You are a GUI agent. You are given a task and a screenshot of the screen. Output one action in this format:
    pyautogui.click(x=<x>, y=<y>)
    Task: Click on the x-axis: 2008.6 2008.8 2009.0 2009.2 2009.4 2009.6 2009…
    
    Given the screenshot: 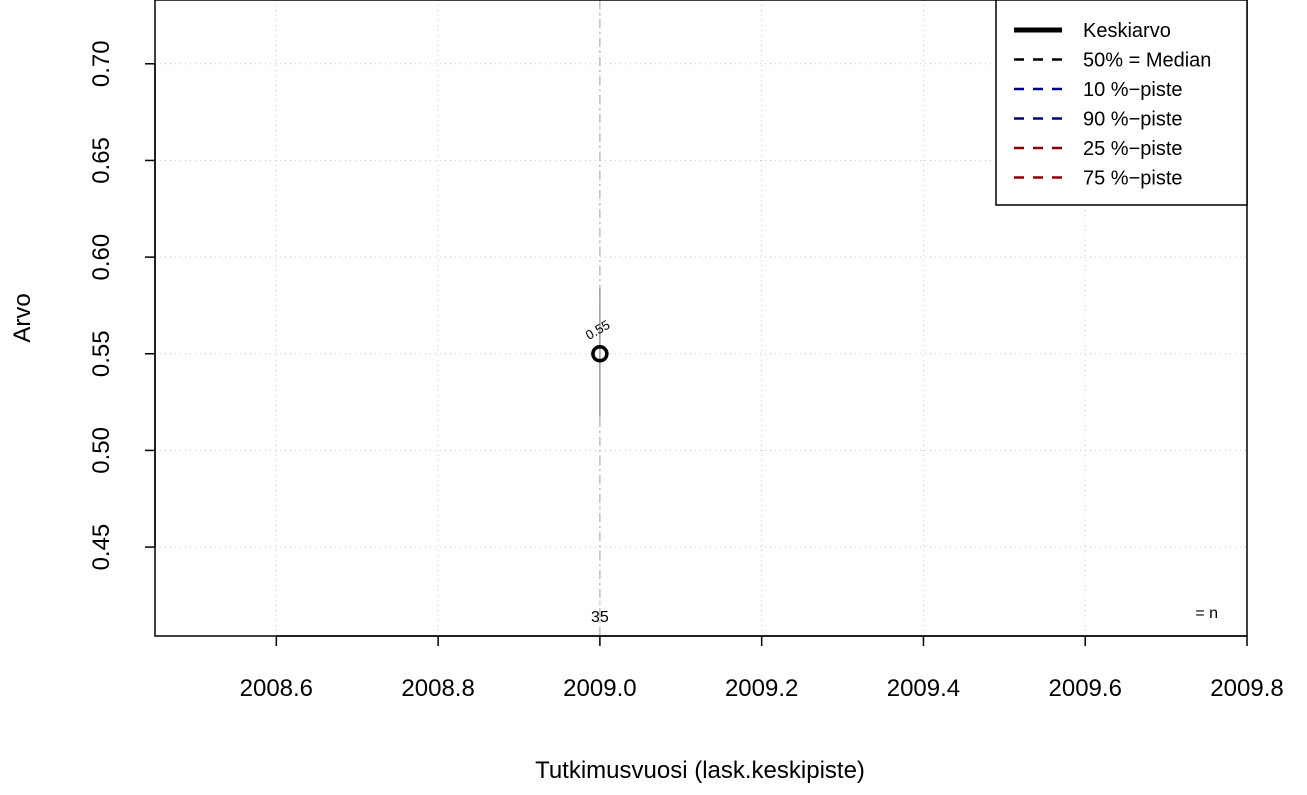 What is the action you would take?
    pyautogui.click(x=762, y=668)
    